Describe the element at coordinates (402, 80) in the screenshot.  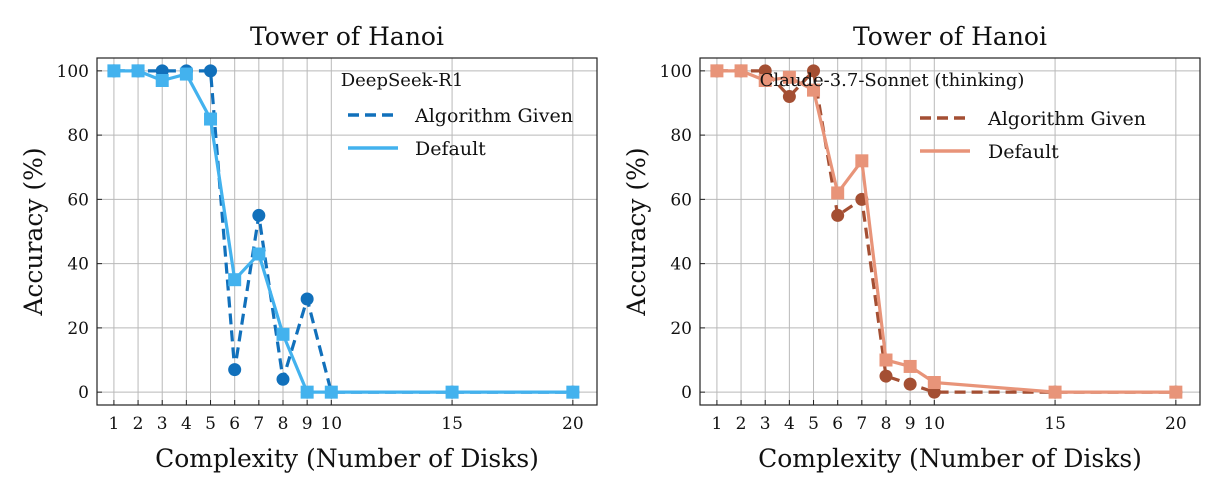
I see `legend-title: DeepSeek-R1` at that location.